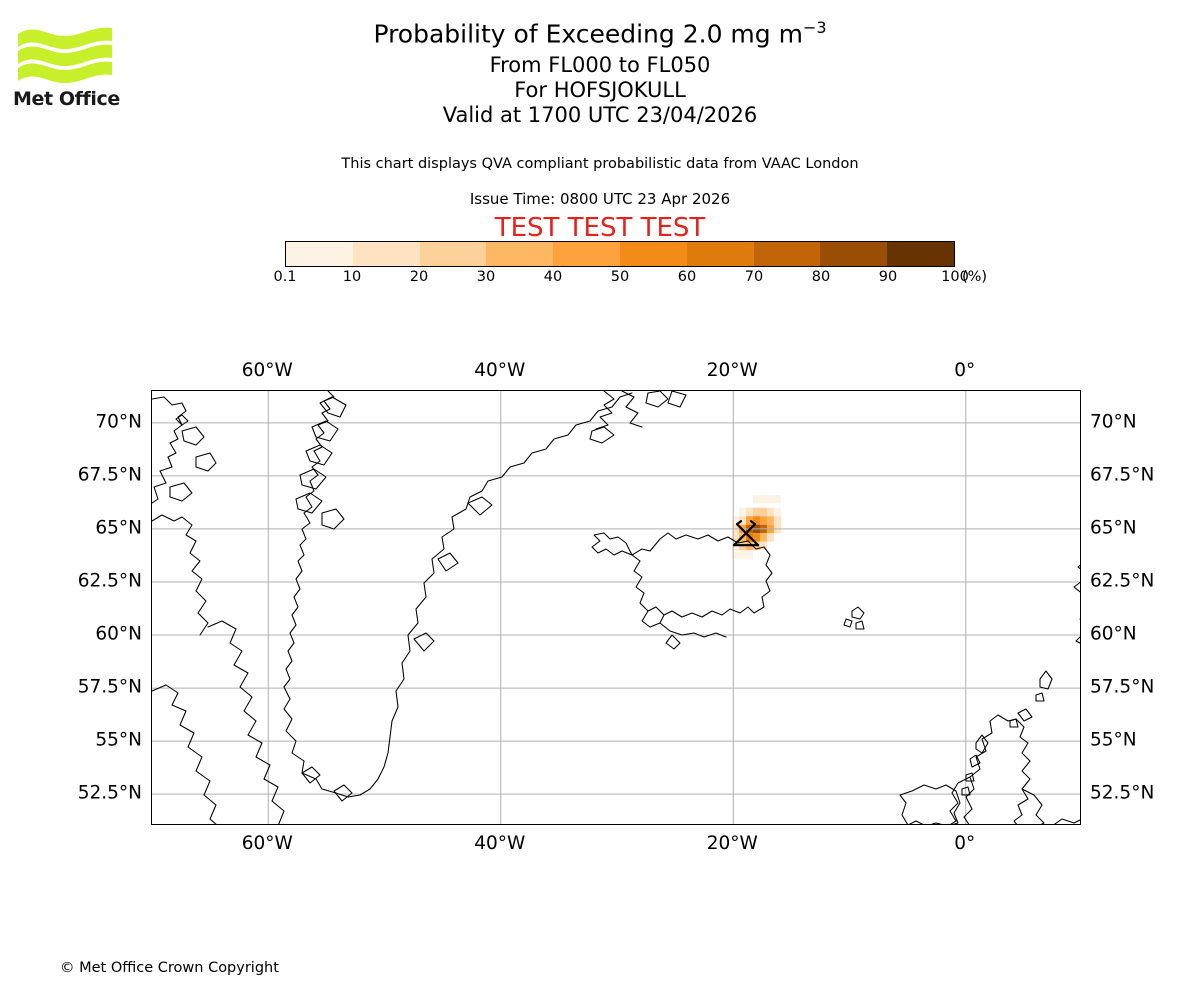  Describe the element at coordinates (732, 370) in the screenshot. I see `lon-label-top--20: 20°W` at that location.